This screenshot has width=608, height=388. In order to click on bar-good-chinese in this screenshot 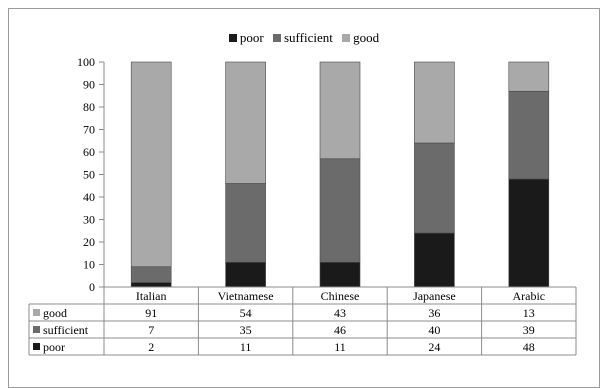, I will do `click(340, 110)`.